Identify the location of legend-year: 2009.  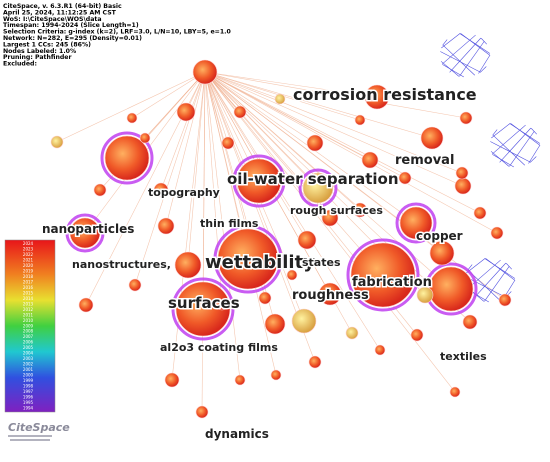
(28, 325).